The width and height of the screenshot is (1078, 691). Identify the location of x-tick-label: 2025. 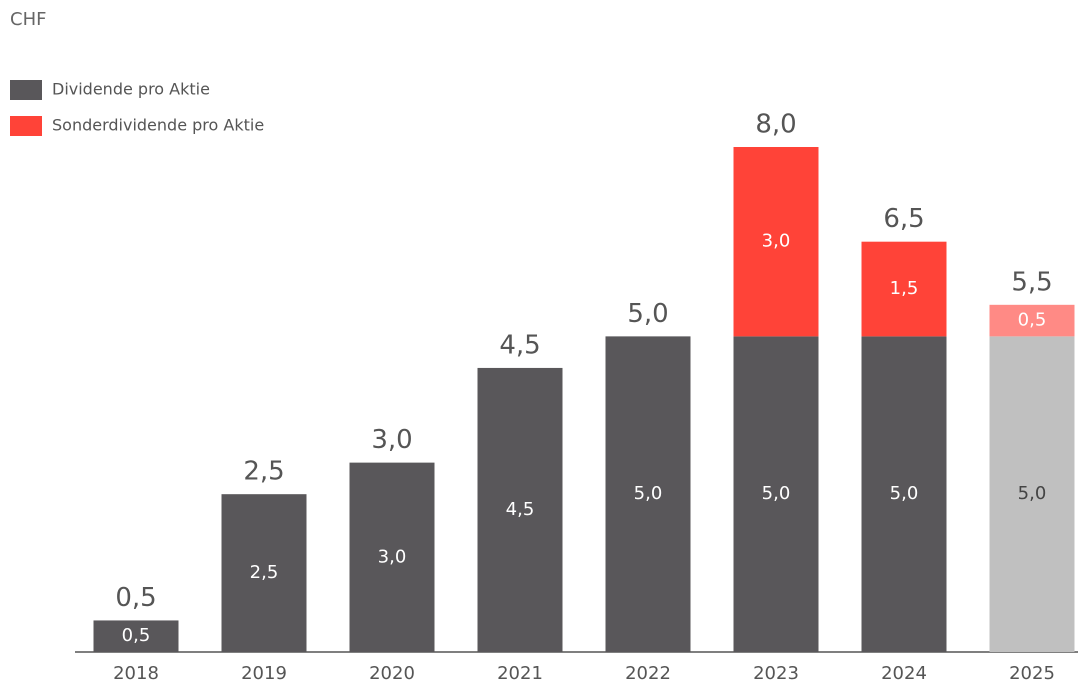
(1032, 673).